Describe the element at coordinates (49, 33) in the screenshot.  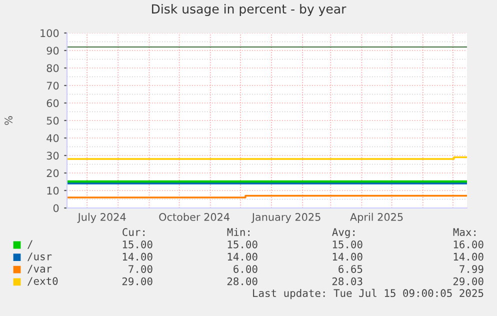
I see `y-tick-label: 100` at that location.